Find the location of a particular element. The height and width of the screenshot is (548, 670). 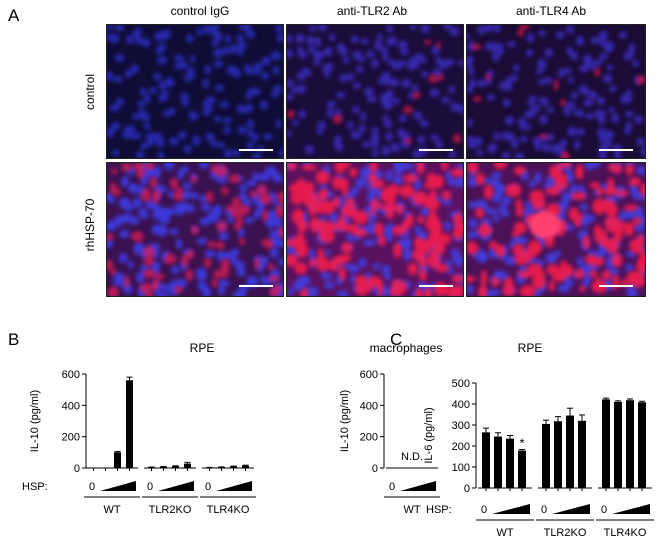

micrograph-anti-tlr4-rhhsp70 is located at coordinates (556, 229).